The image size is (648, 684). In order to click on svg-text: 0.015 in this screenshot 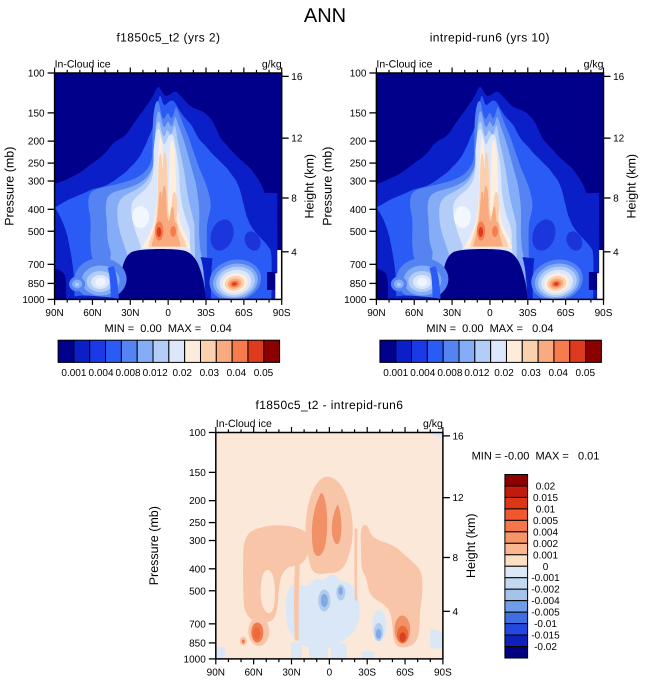, I will do `click(545, 498)`.